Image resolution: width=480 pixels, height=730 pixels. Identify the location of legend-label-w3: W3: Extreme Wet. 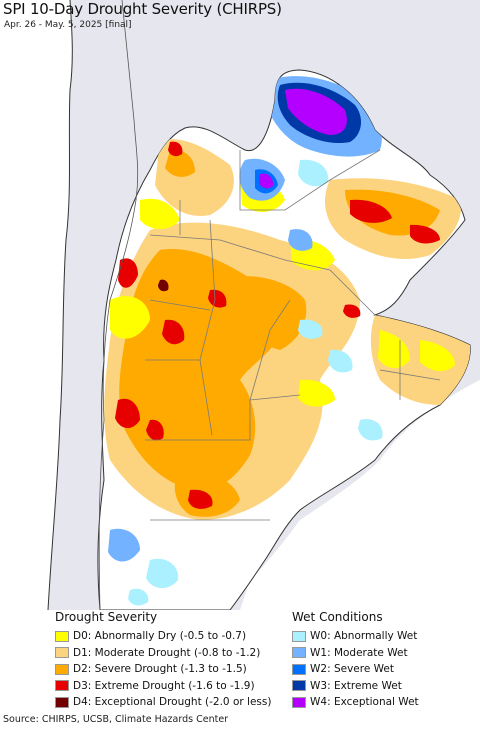
(356, 685).